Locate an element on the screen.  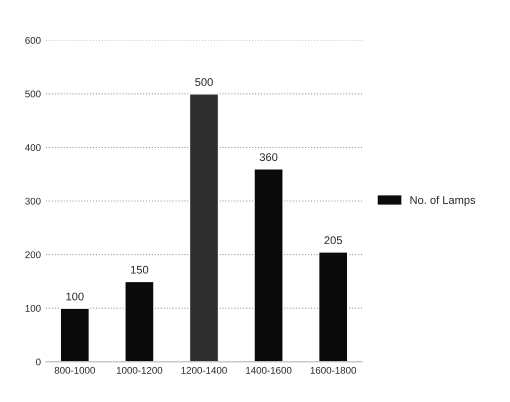
y-tick-label: 0 is located at coordinates (38, 362).